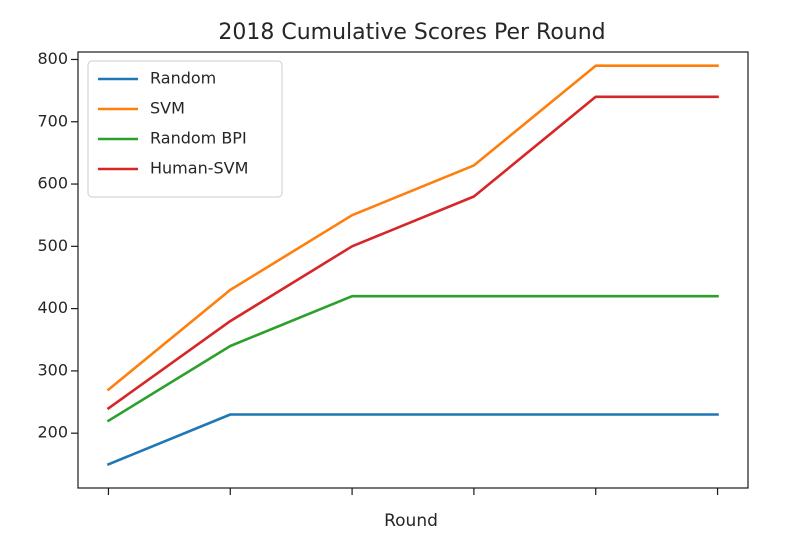 The image size is (804, 556). I want to click on y-tick-label: 800, so click(52, 58).